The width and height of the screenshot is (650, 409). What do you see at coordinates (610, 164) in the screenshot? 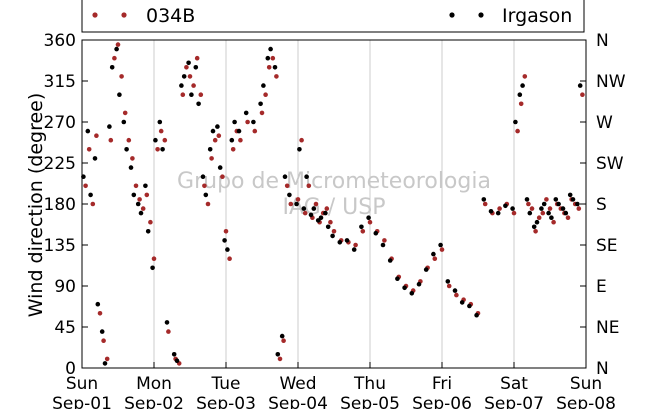
I see `y-right-tick-label-5: SW` at bounding box center [610, 164].